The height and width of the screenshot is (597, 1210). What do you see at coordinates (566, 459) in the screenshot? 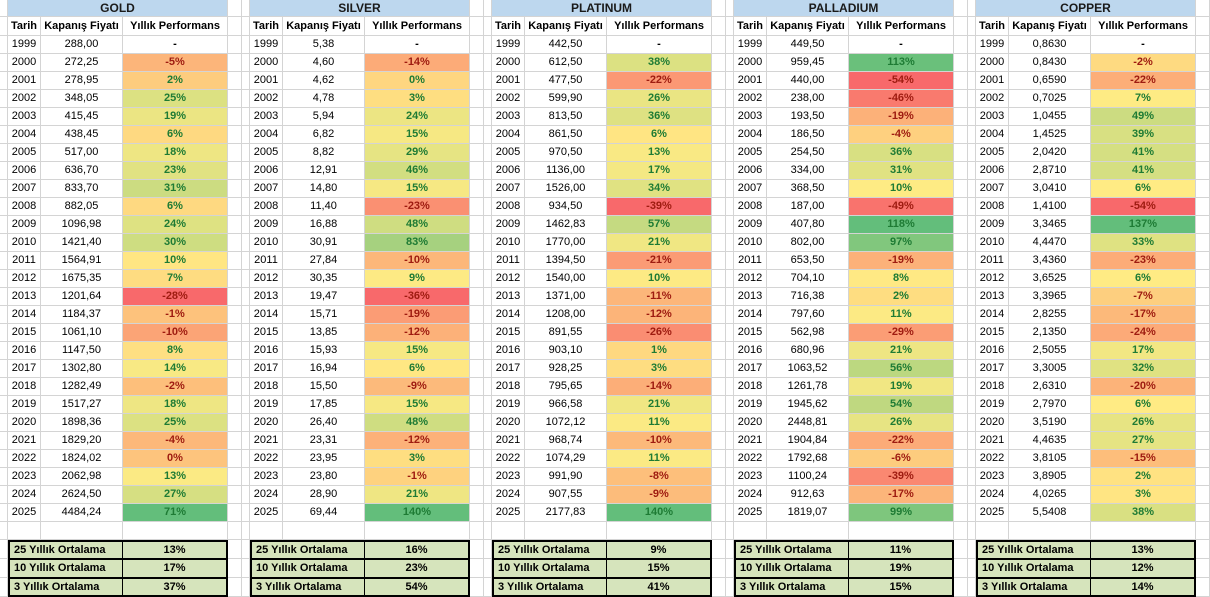
I see `price-cell: 1074,29` at bounding box center [566, 459].